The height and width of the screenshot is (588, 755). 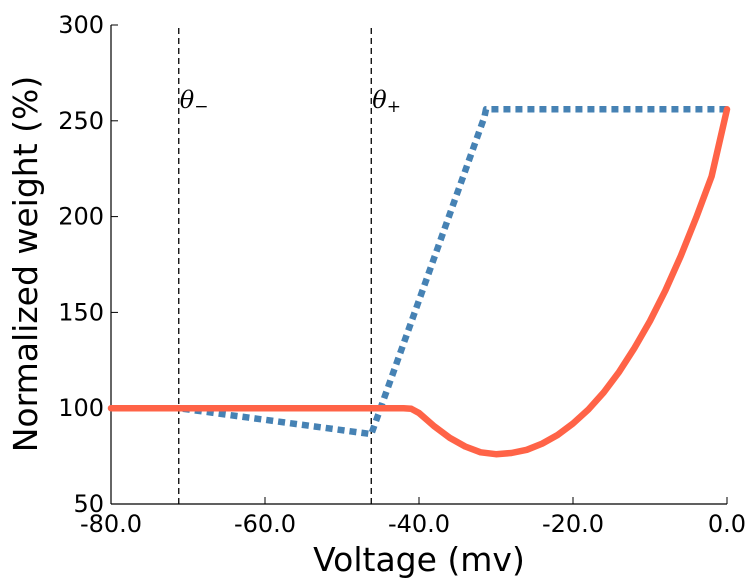 I want to click on x-tick-label: -60.0, so click(x=265, y=524).